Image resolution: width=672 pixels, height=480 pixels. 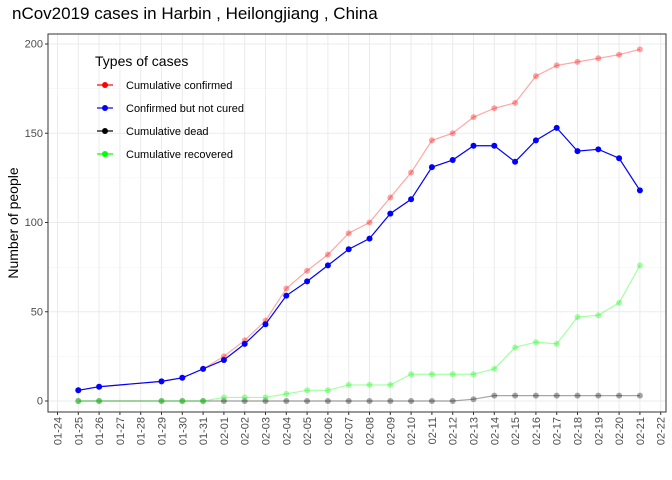 I want to click on x-tick-label: 02-07, so click(x=350, y=431).